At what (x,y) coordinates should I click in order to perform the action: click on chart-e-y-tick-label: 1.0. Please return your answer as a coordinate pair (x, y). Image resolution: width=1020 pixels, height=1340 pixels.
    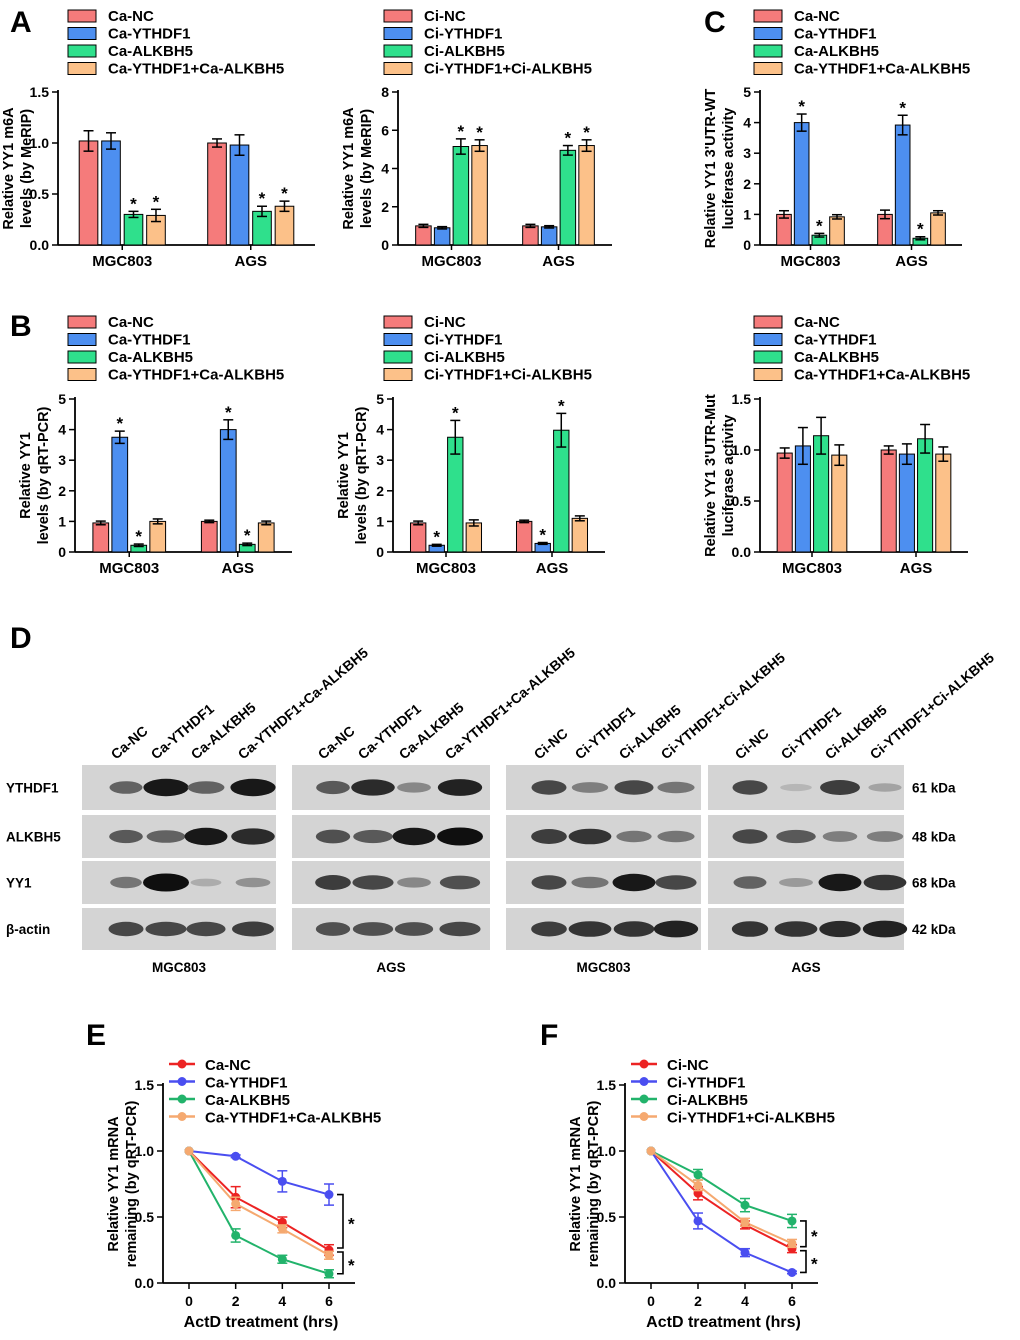
    Looking at the image, I should click on (145, 1151).